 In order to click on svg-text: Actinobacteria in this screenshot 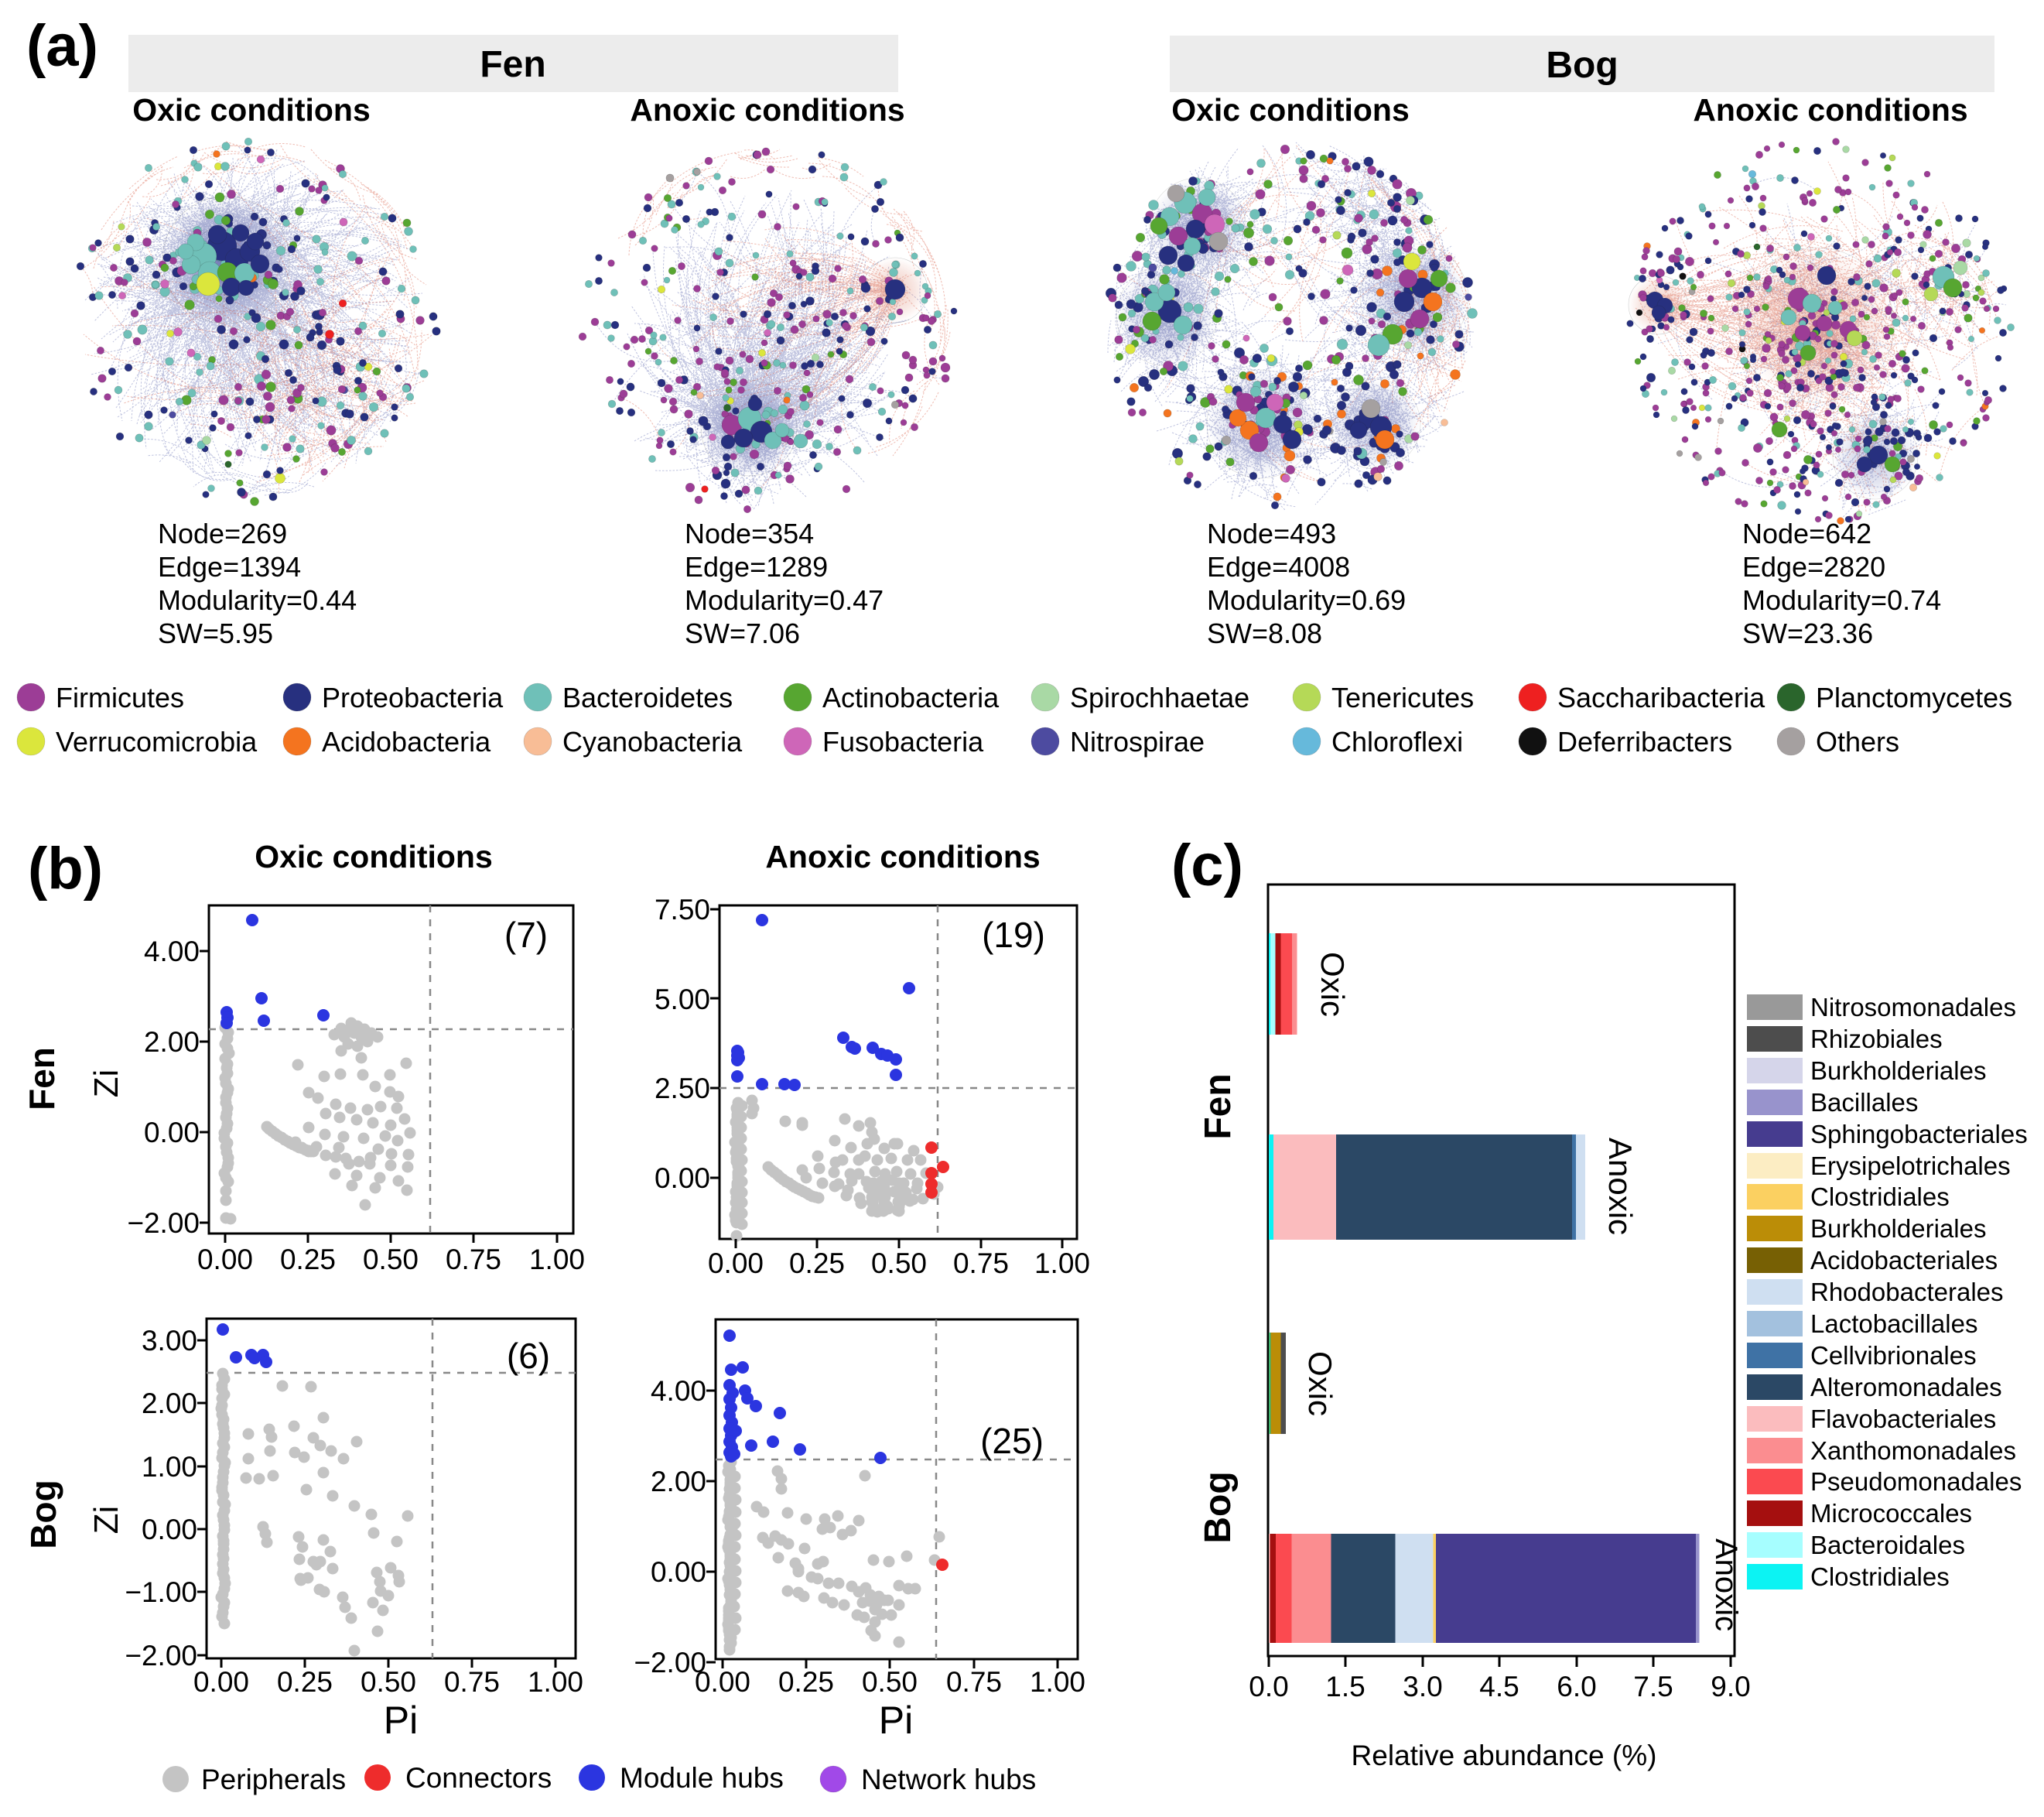, I will do `click(911, 697)`.